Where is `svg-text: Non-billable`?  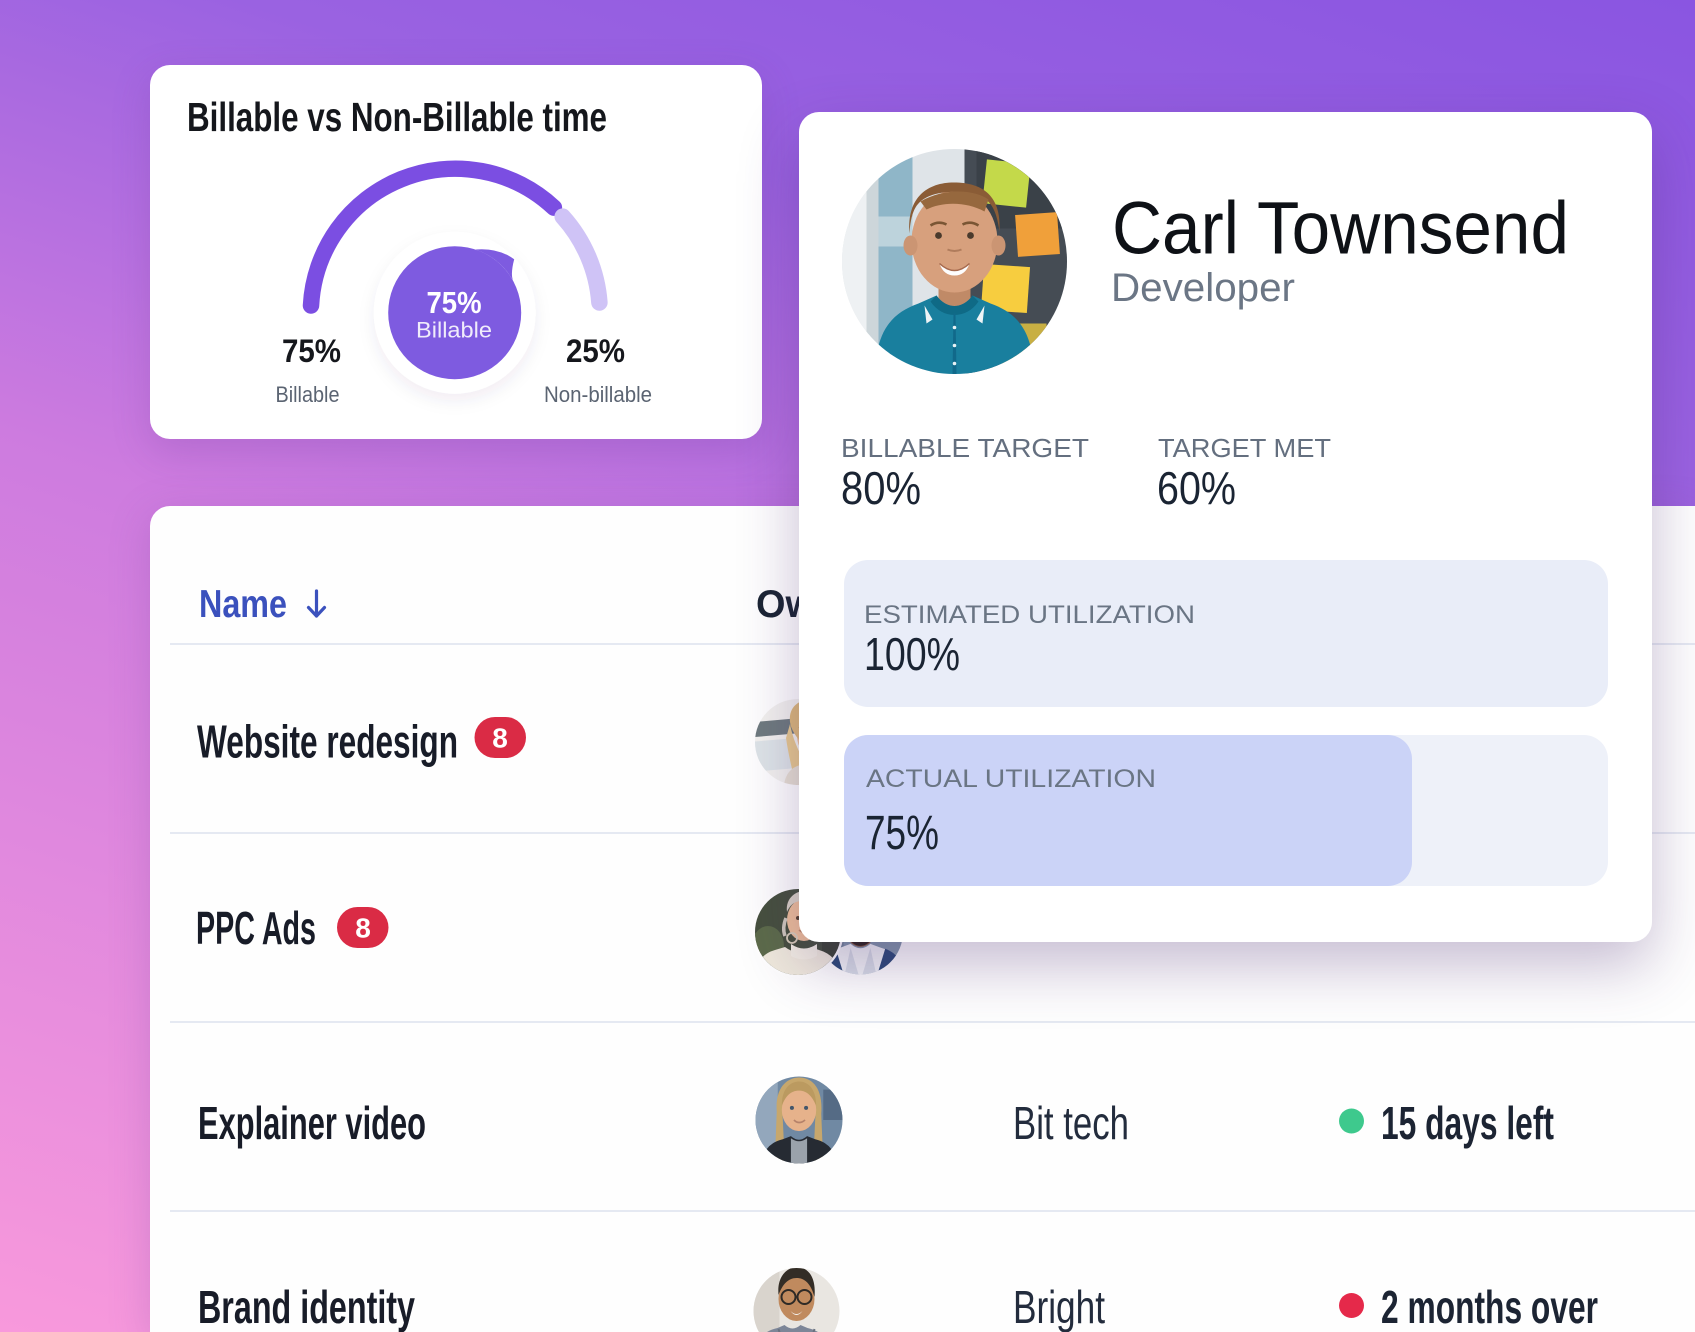 svg-text: Non-billable is located at coordinates (598, 394).